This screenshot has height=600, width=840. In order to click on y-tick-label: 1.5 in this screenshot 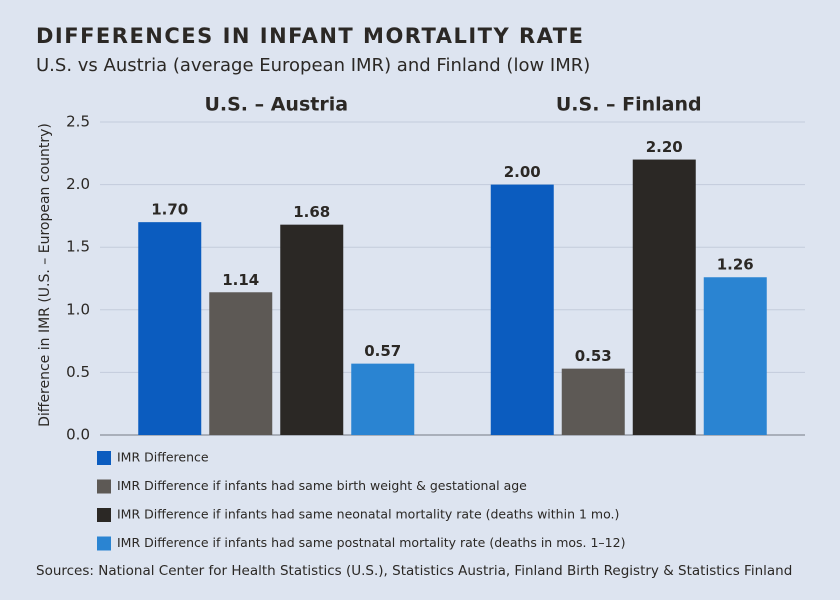, I will do `click(78, 247)`.